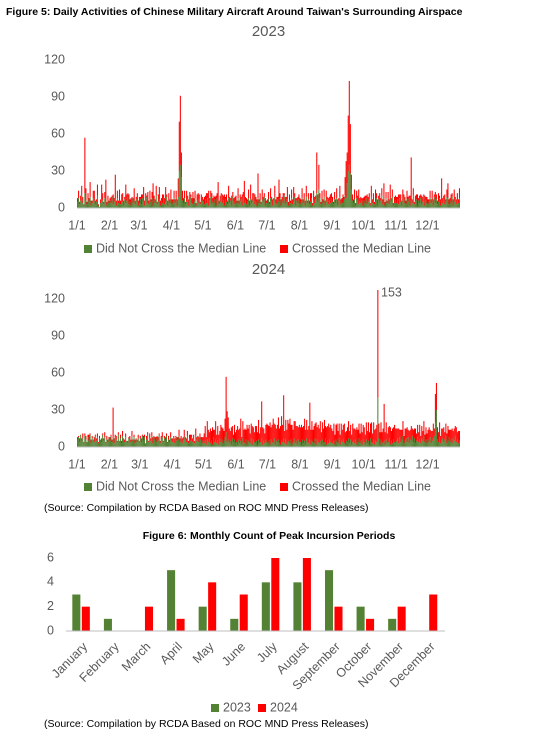 This screenshot has height=736, width=538. What do you see at coordinates (299, 464) in the screenshot?
I see `x-tick-label: 8/1` at bounding box center [299, 464].